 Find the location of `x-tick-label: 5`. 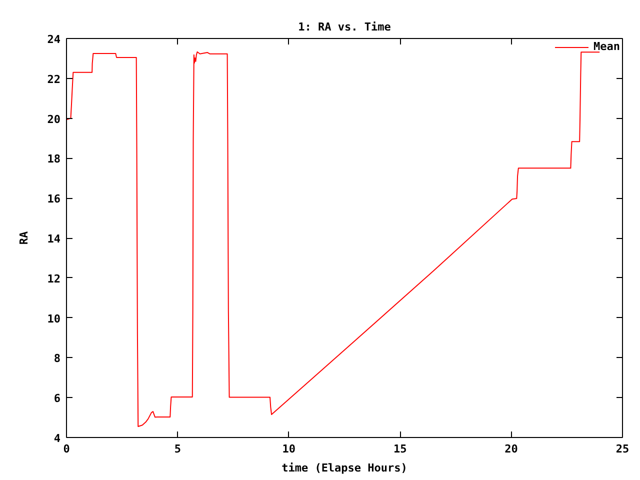

x-tick-label: 5 is located at coordinates (178, 449).